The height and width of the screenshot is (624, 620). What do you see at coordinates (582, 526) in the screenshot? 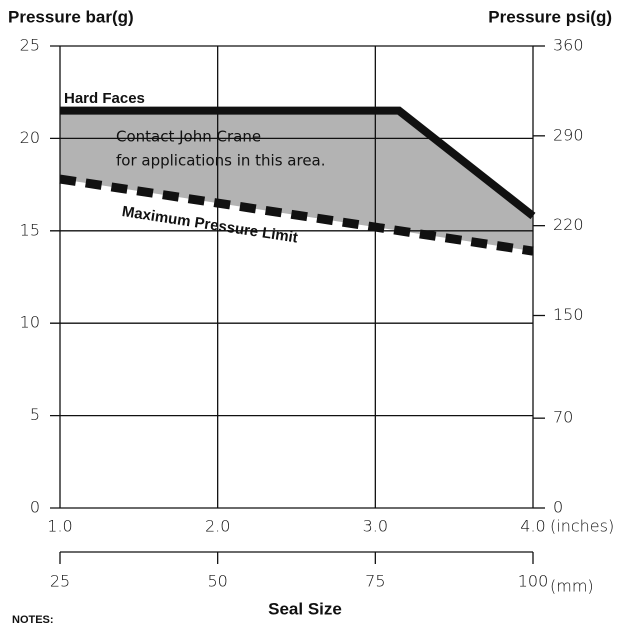
I see `x-unit: (inches)` at bounding box center [582, 526].